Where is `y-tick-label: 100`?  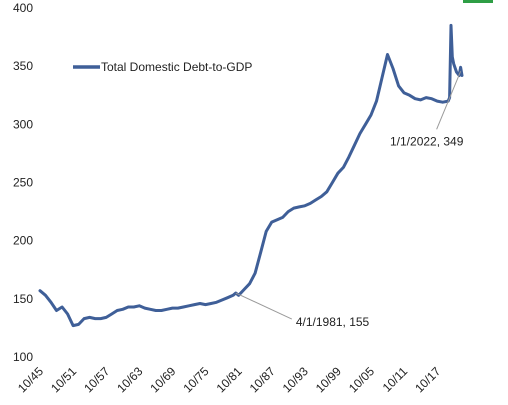 y-tick-label: 100 is located at coordinates (23, 357).